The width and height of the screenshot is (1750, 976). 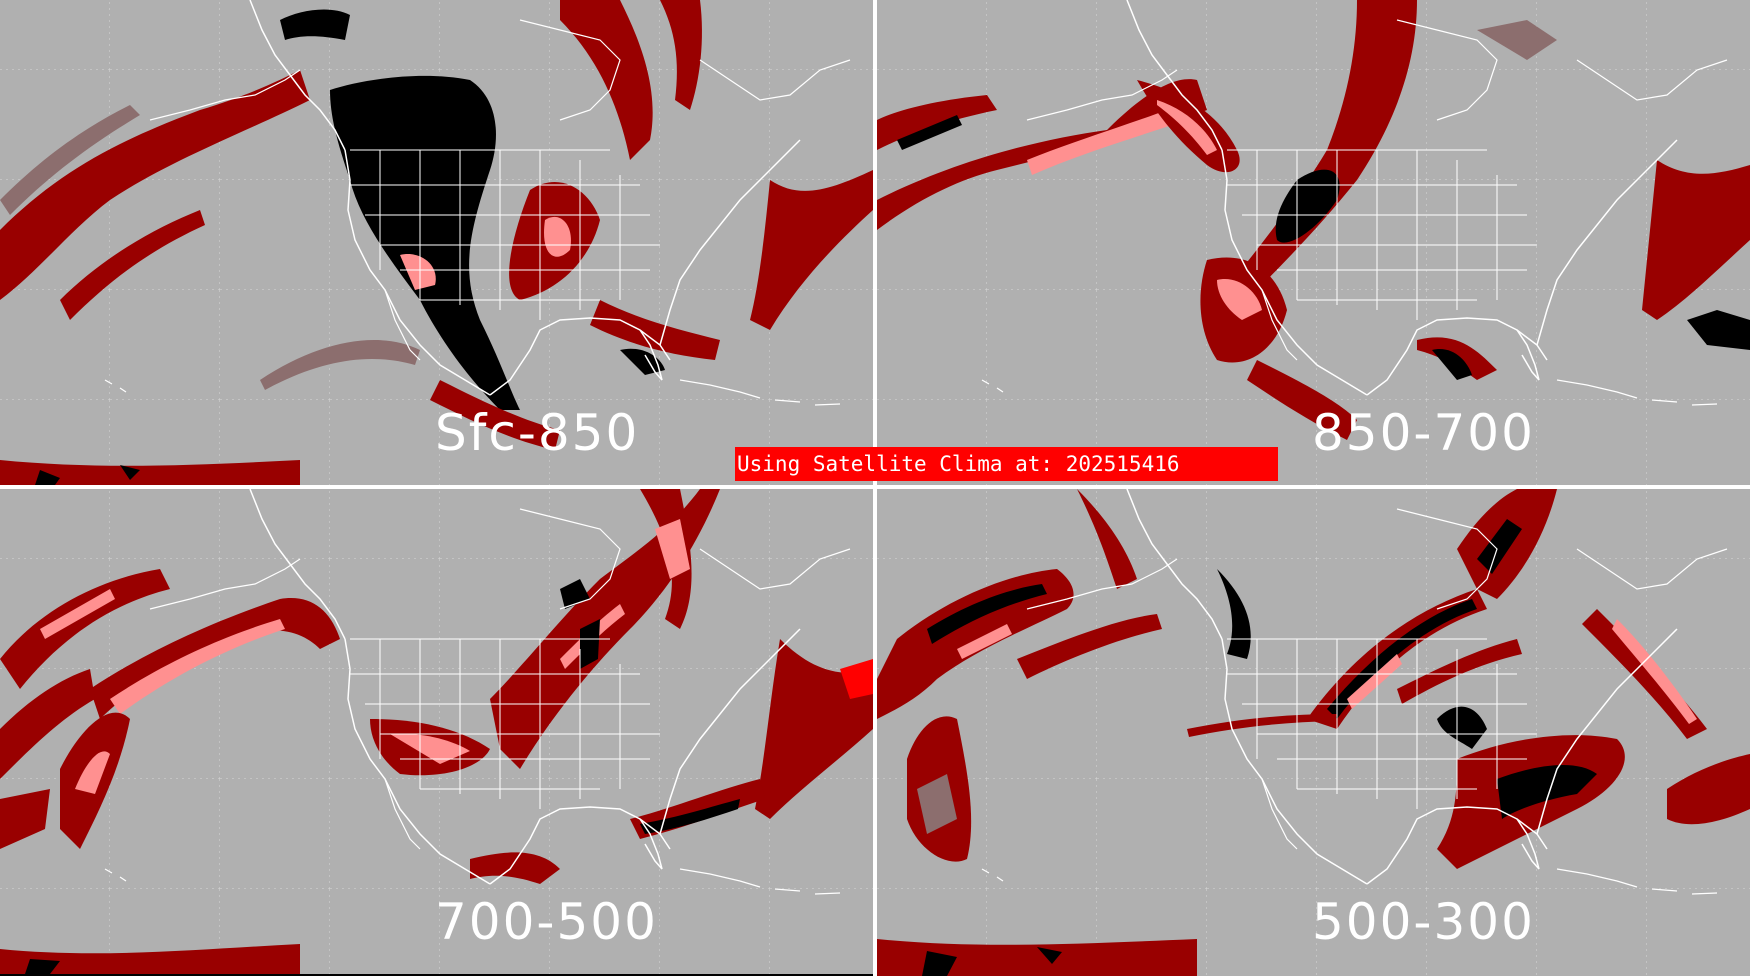 I want to click on layer-label: 700-500, so click(x=546, y=922).